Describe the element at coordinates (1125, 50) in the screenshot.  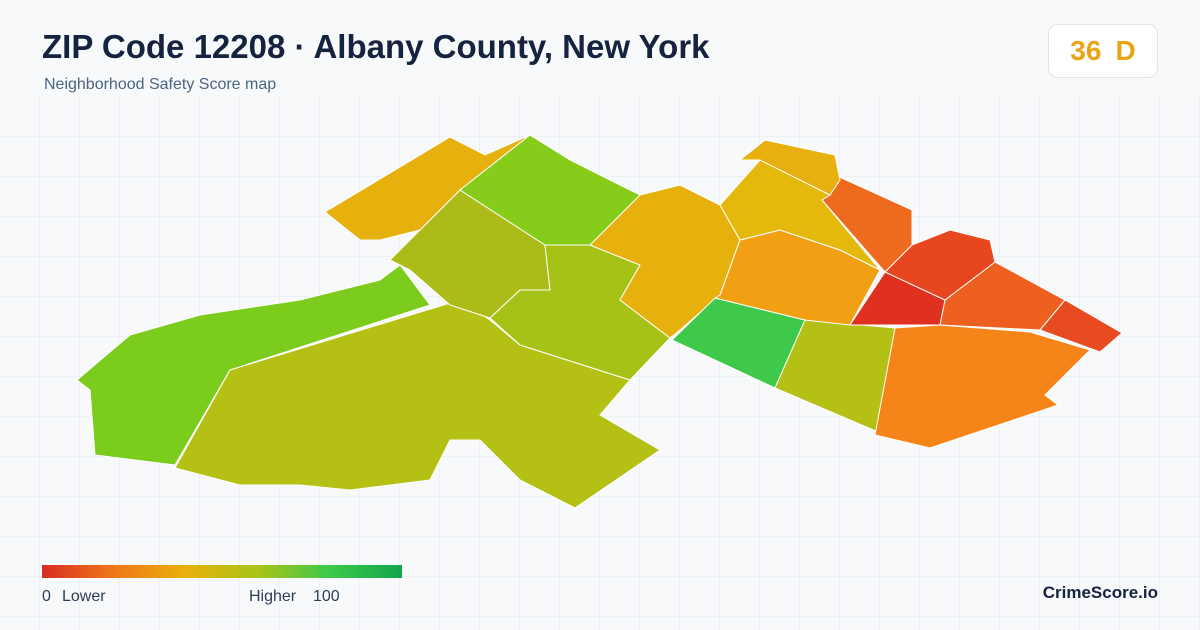
I see `score-grade: D` at that location.